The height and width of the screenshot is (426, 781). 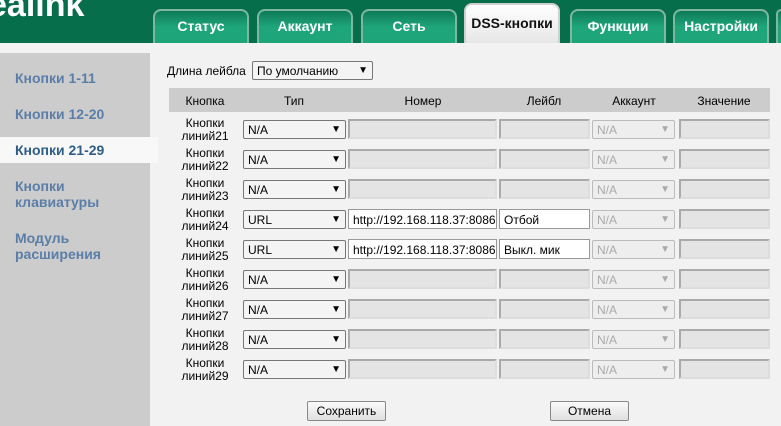 I want to click on tab-3: DSS-кнопки, so click(x=512, y=23).